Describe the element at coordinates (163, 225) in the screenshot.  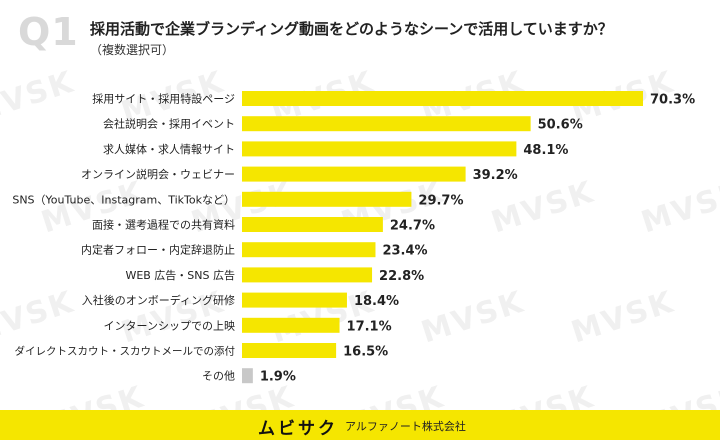
I see `category-label: 面接・選考過程での共有資料` at that location.